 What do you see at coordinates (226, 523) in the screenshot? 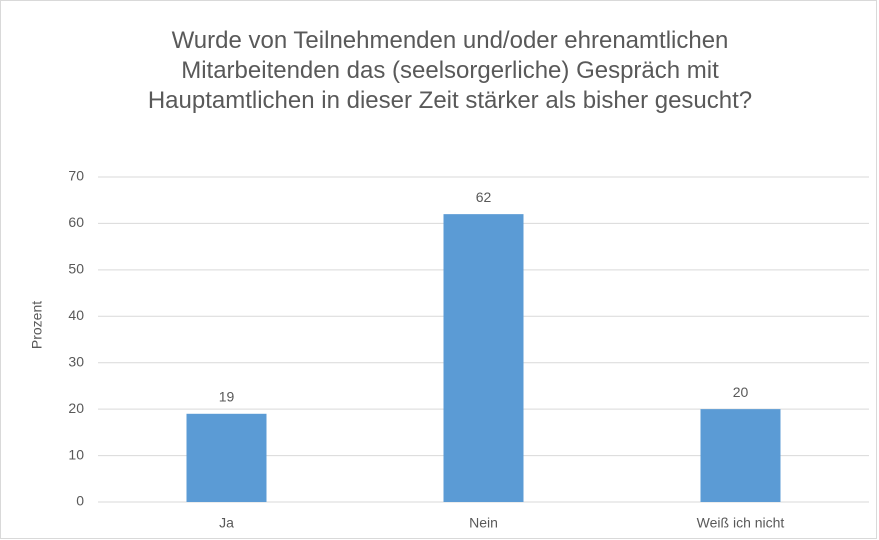
I see `x-tick-label: Ja` at bounding box center [226, 523].